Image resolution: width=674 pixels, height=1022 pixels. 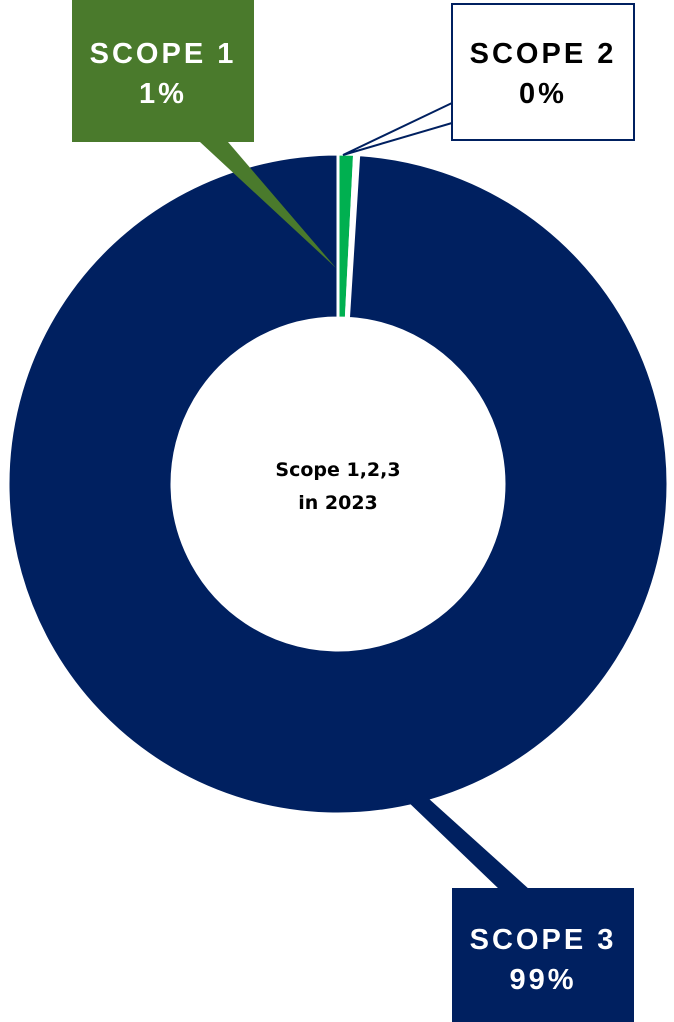 I want to click on callout-scope-1: SCOPE 1 1%, so click(x=204, y=134).